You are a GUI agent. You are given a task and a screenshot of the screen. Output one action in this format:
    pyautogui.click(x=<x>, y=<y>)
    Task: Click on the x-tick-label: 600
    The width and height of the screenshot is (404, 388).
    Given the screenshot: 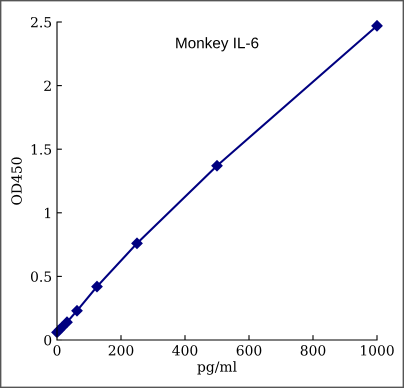 What is the action you would take?
    pyautogui.click(x=249, y=350)
    